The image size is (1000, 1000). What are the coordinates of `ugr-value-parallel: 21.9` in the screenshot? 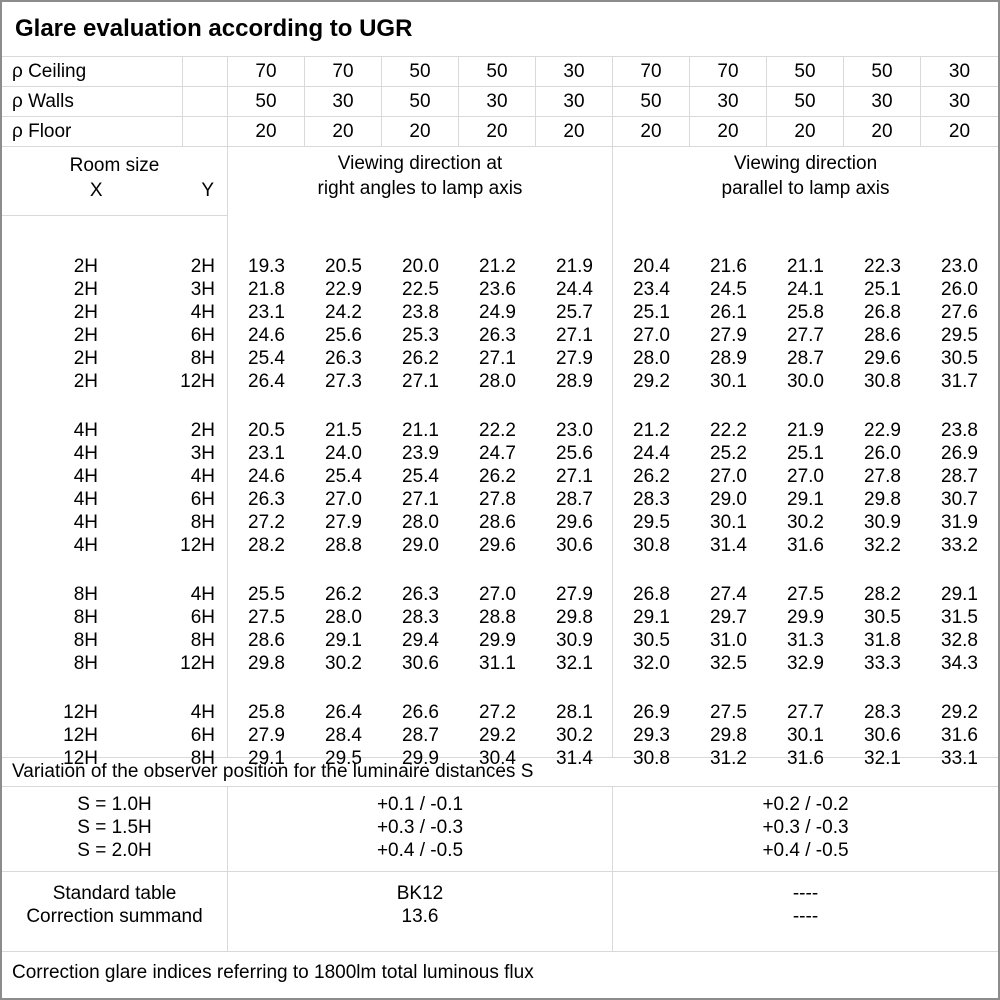 It's located at (805, 430).